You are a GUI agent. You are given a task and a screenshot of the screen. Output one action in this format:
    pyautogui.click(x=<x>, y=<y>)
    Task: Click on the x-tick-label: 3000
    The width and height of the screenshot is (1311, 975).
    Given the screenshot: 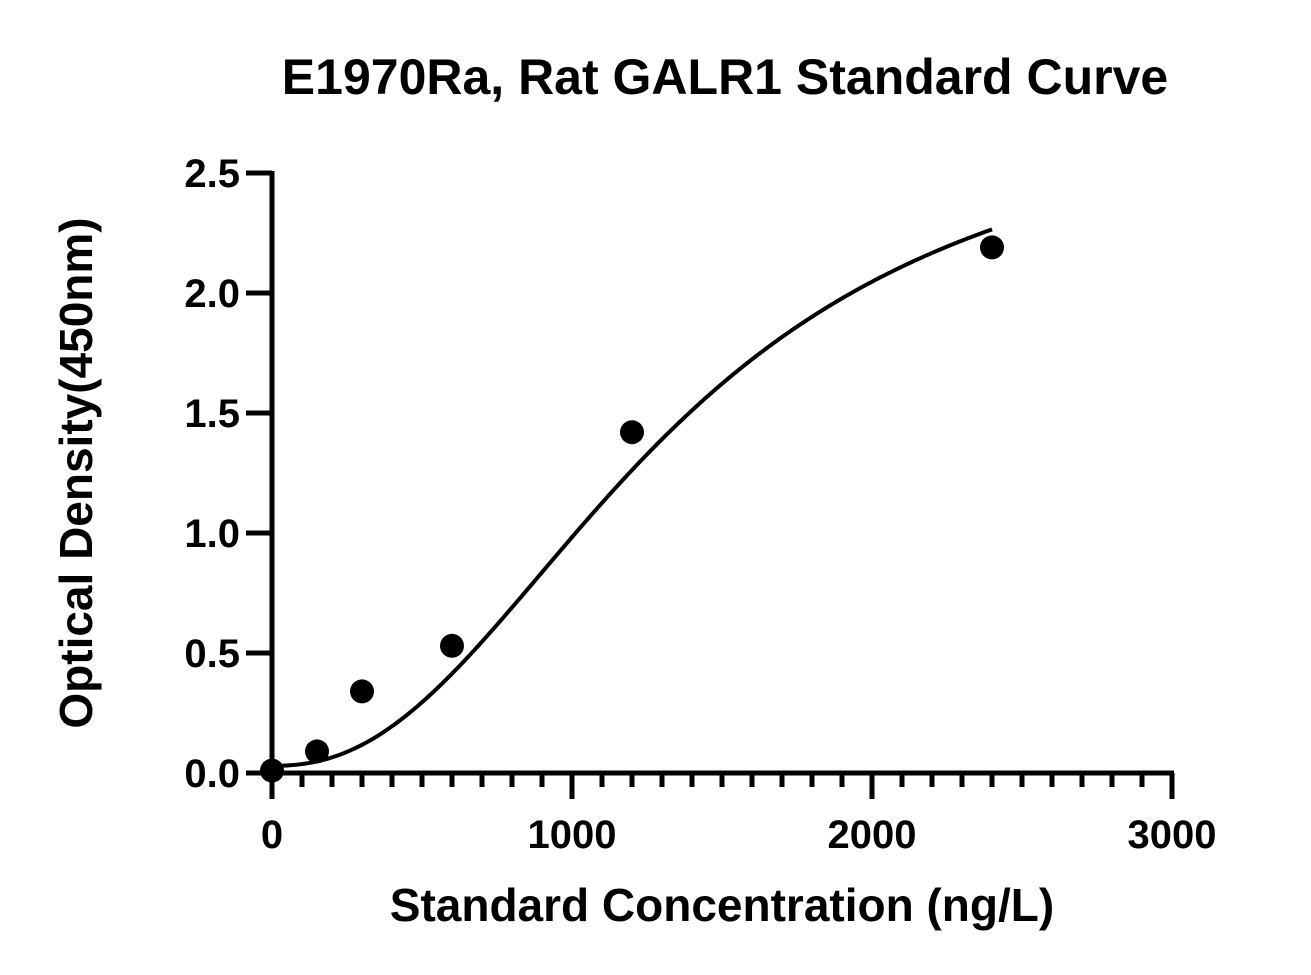 What is the action you would take?
    pyautogui.click(x=1172, y=835)
    